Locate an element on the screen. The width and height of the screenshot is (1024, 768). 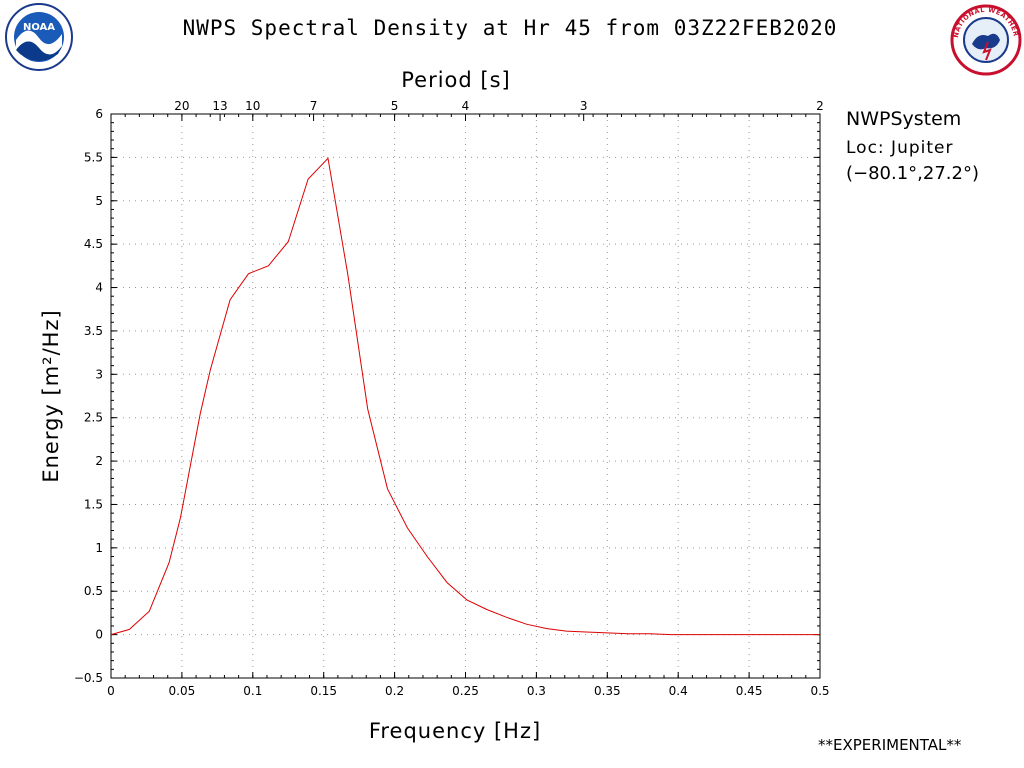
y-tick-label: 4.5 is located at coordinates (93, 244).